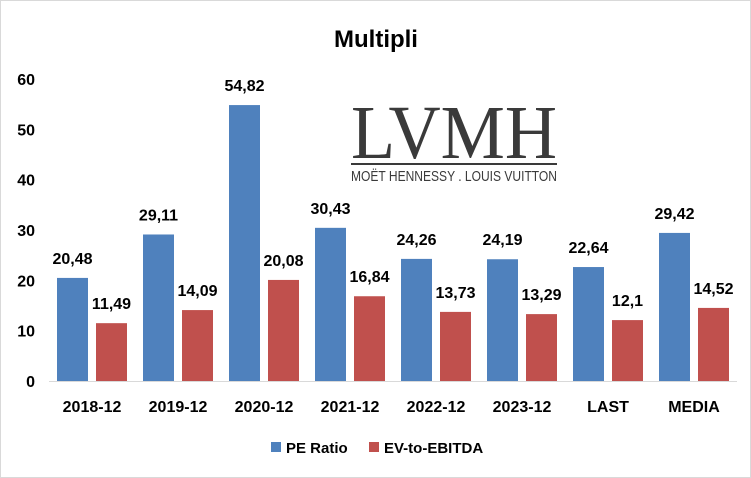 The image size is (751, 478). Describe the element at coordinates (244, 86) in the screenshot. I see `data-label: 54,82` at that location.